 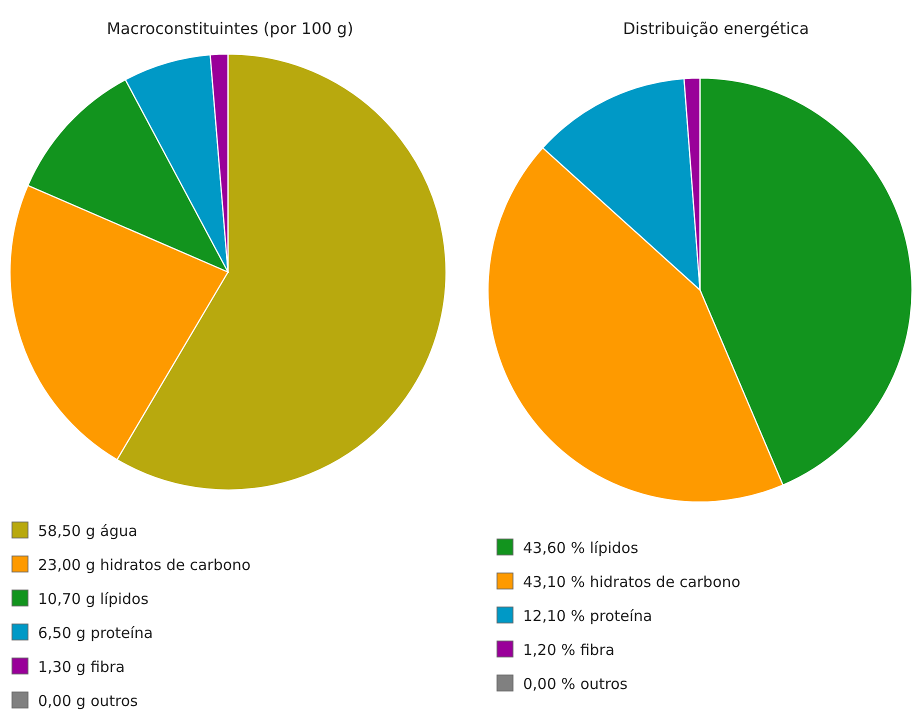 What do you see at coordinates (93, 599) in the screenshot?
I see `legend-label: 10,70 g lípidos` at bounding box center [93, 599].